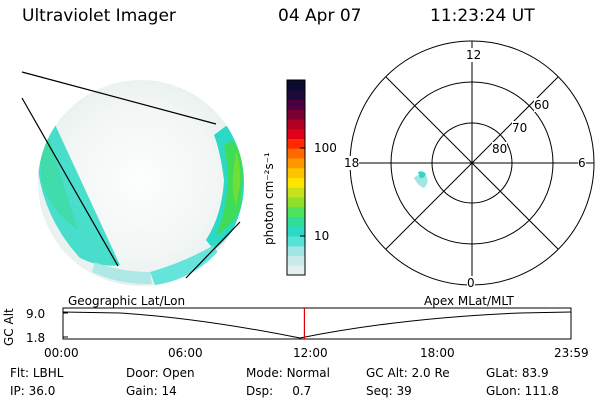 The height and width of the screenshot is (400, 600). Describe the element at coordinates (36, 314) in the screenshot. I see `timeline-ytick-high: 9.0` at that location.